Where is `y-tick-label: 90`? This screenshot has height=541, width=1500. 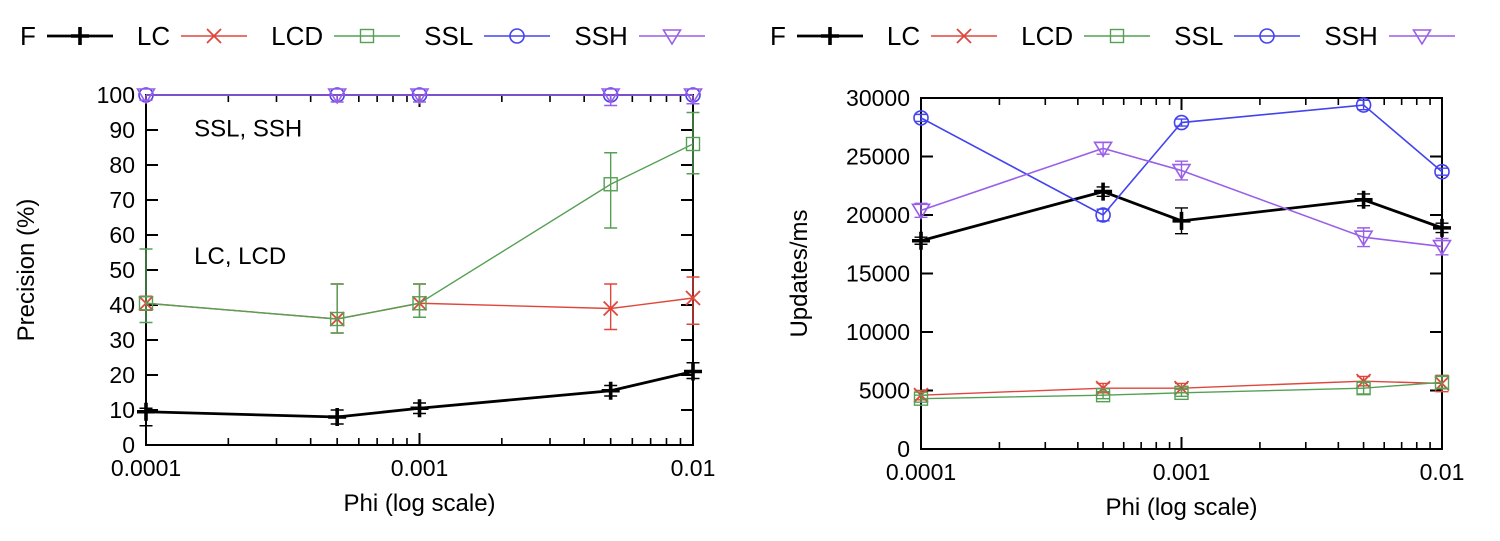
y-tick-label: 90 is located at coordinates (122, 130).